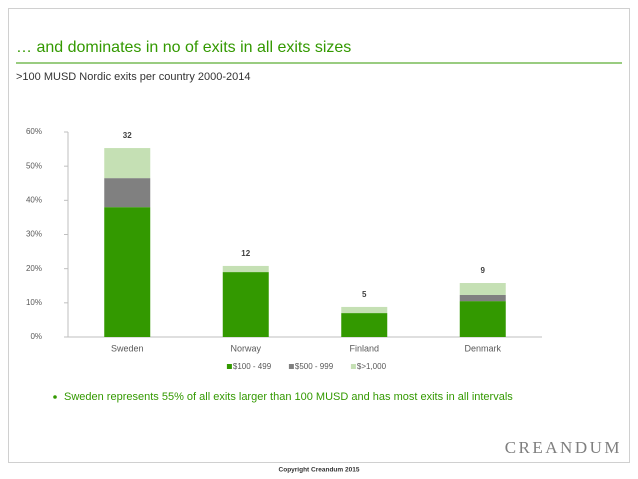  I want to click on y-tick-label: 30%, so click(34, 234).